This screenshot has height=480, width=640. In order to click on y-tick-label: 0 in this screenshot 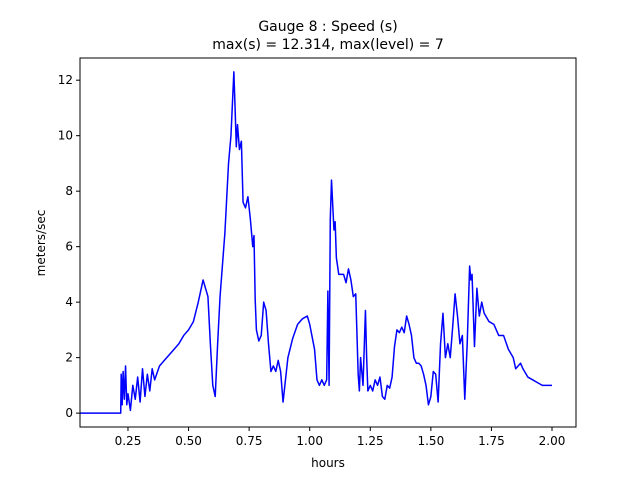, I will do `click(69, 413)`.